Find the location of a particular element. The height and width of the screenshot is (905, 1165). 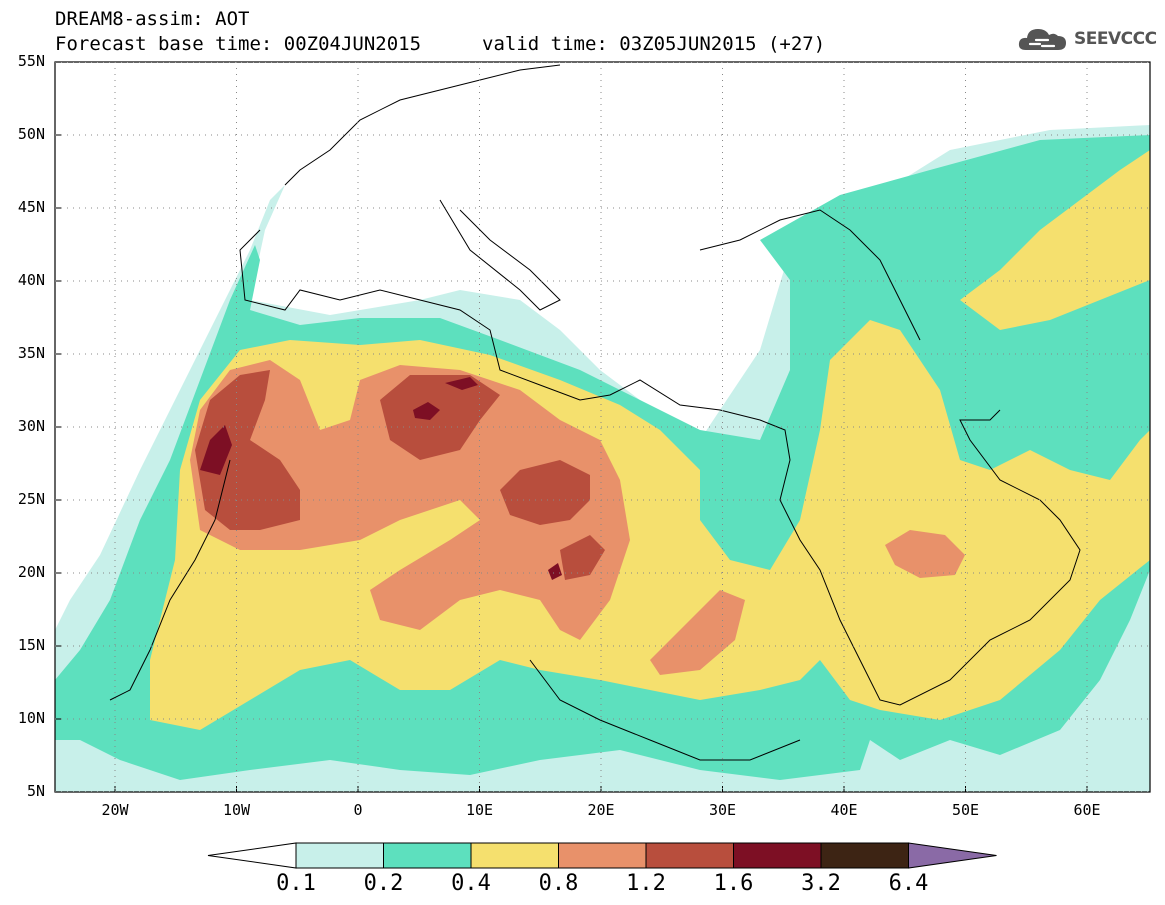

seevccc-logo: SEEVCCC is located at coordinates (1086, 39).